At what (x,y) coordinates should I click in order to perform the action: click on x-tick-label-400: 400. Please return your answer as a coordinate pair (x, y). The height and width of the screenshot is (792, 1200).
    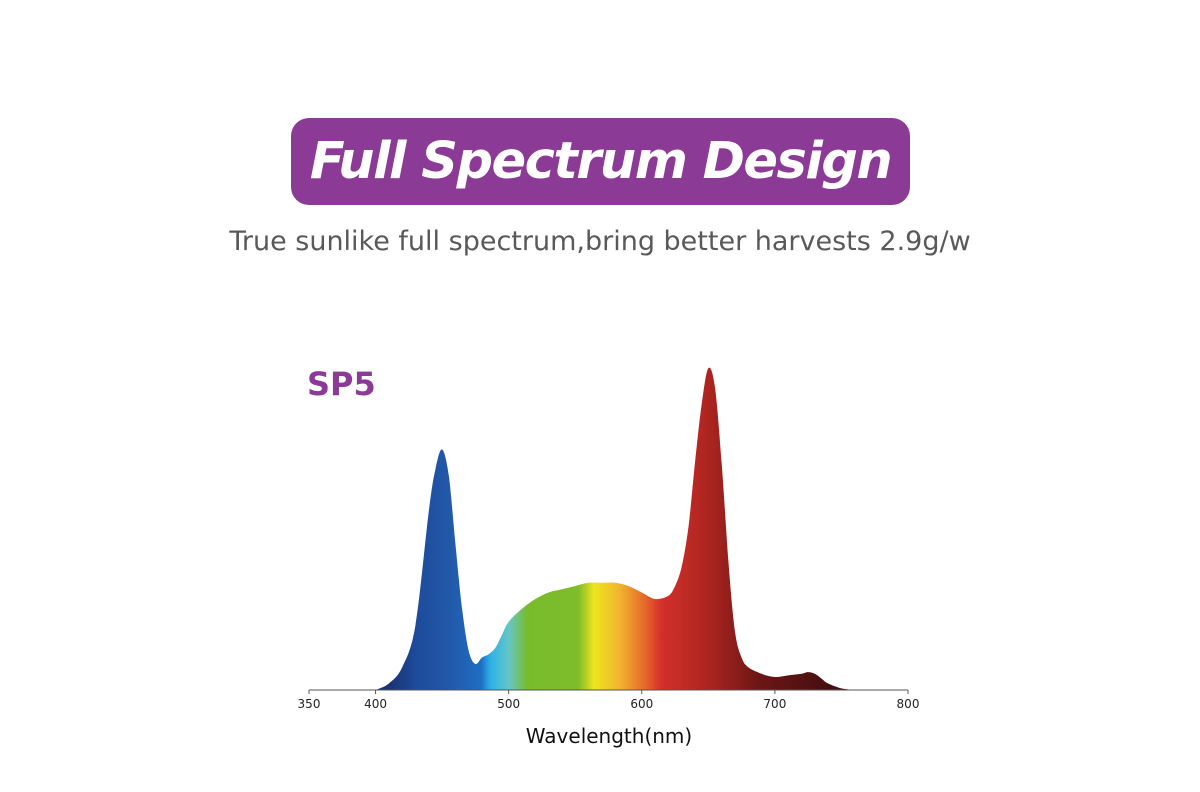
    Looking at the image, I should click on (375, 704).